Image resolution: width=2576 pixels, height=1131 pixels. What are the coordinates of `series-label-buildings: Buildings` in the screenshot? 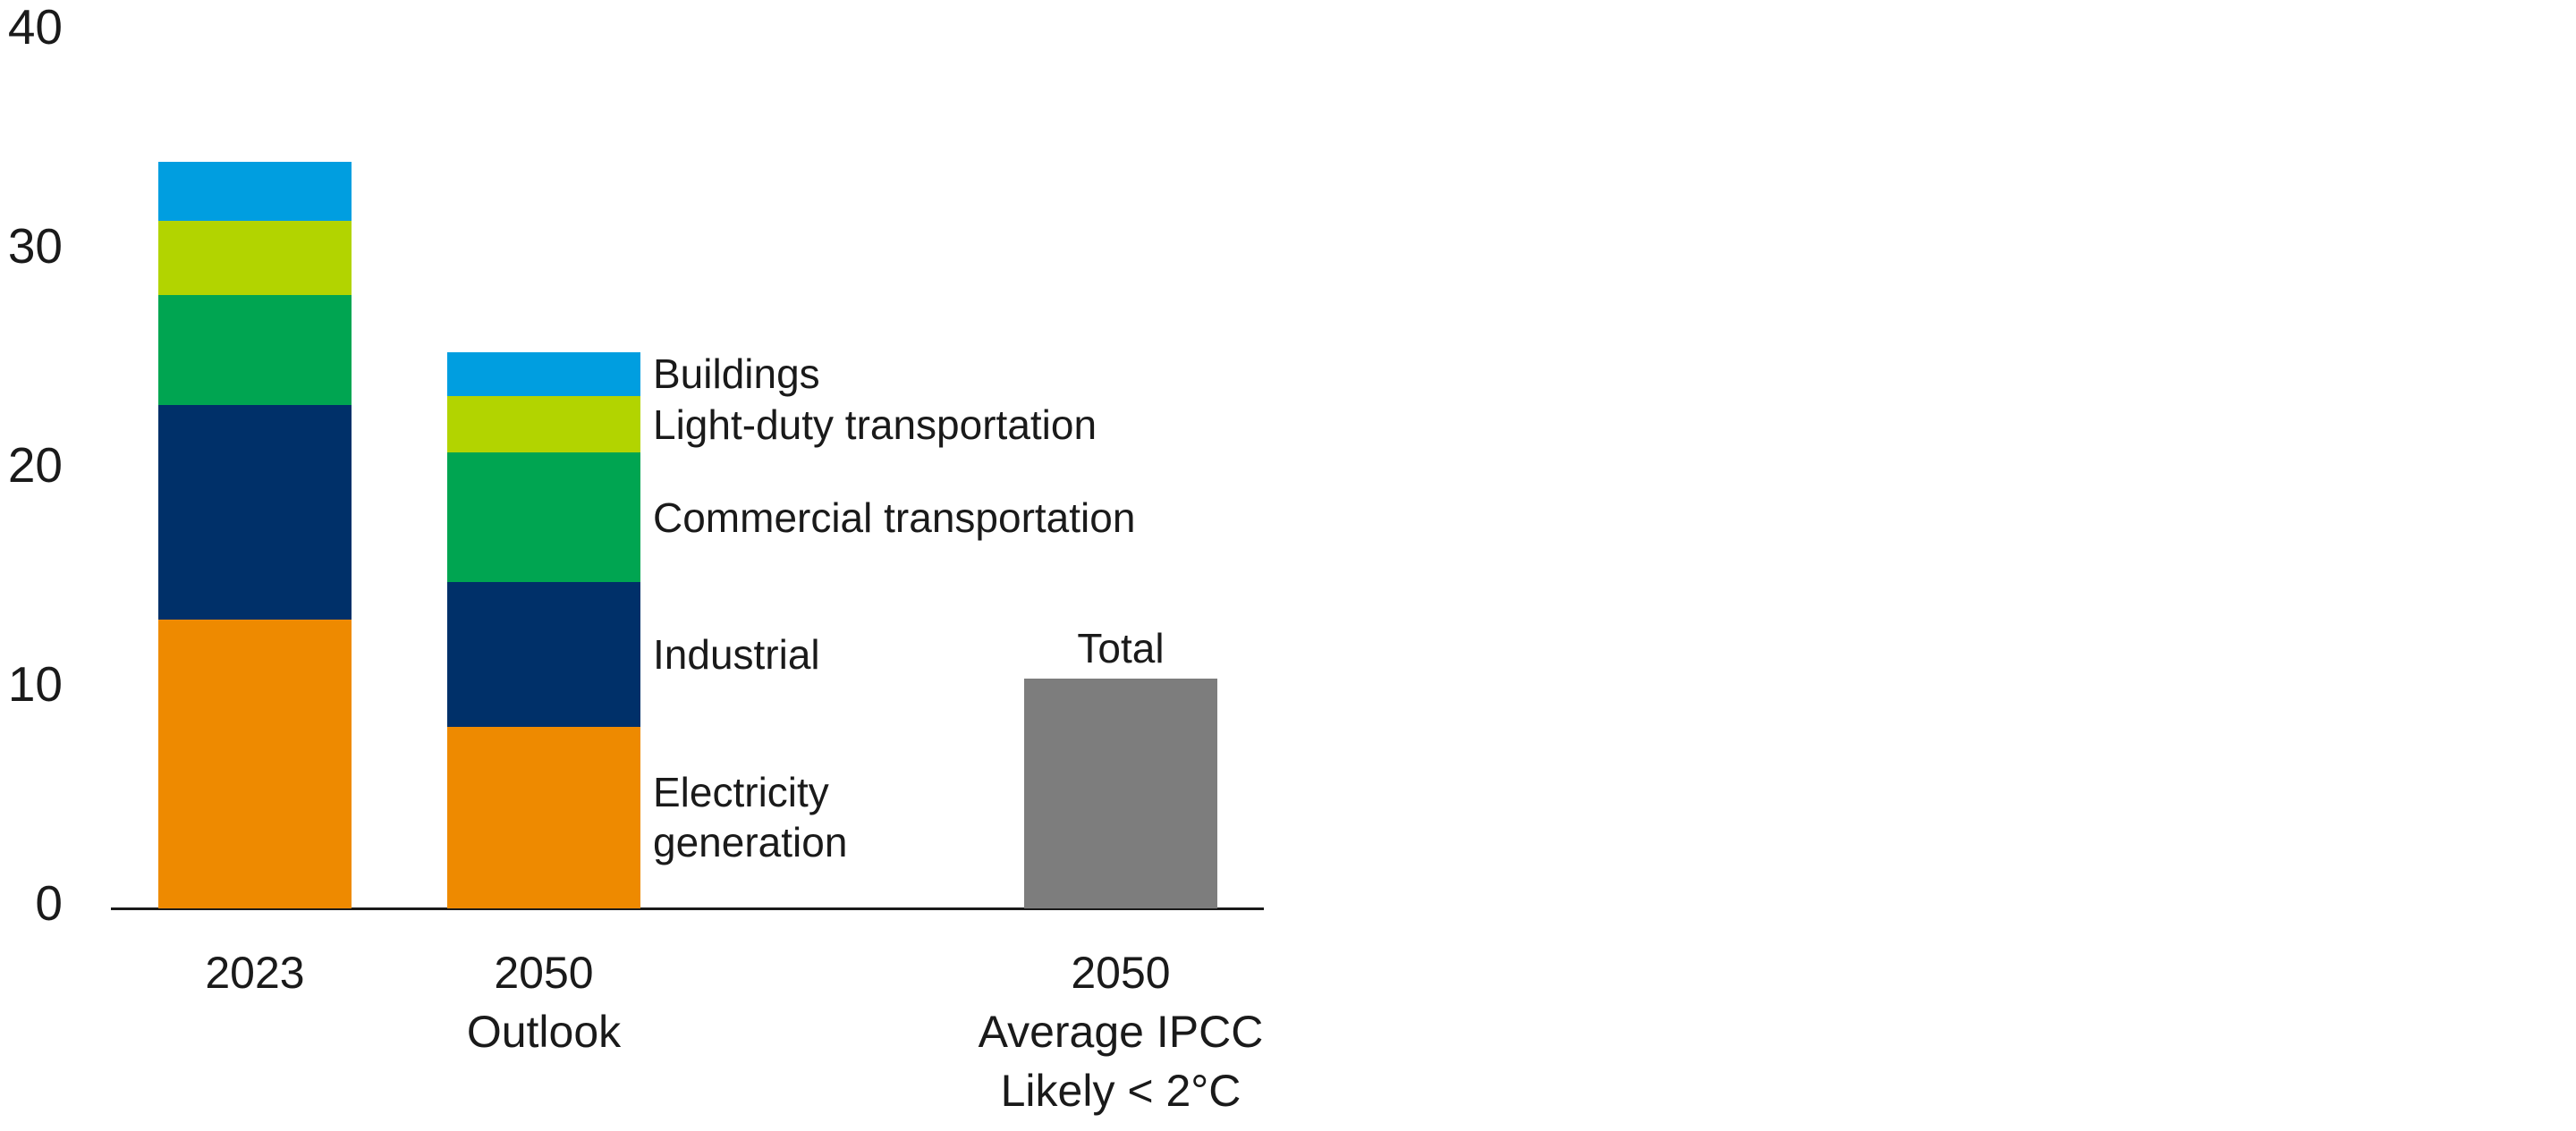 It's located at (736, 374).